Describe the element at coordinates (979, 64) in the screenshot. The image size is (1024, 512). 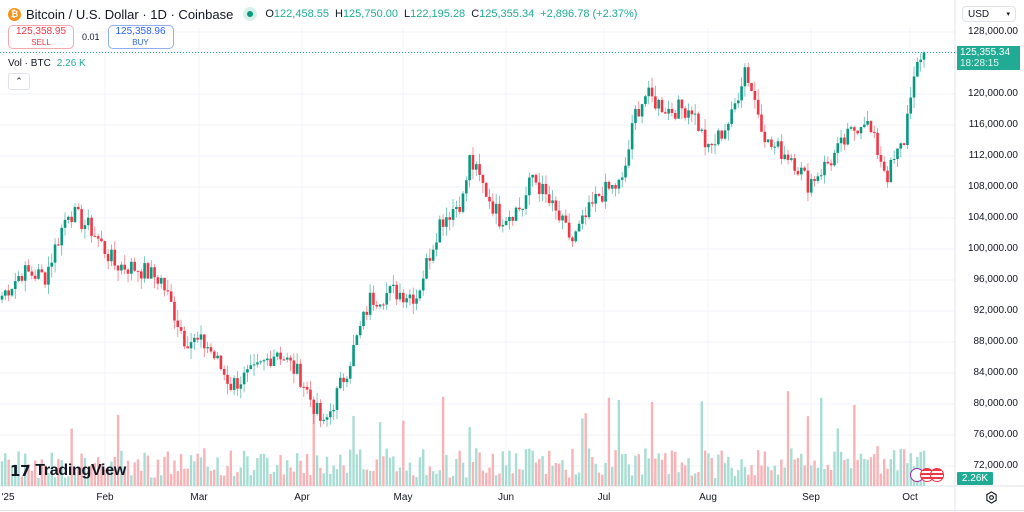
I see `bar-countdown: 18:28:15` at that location.